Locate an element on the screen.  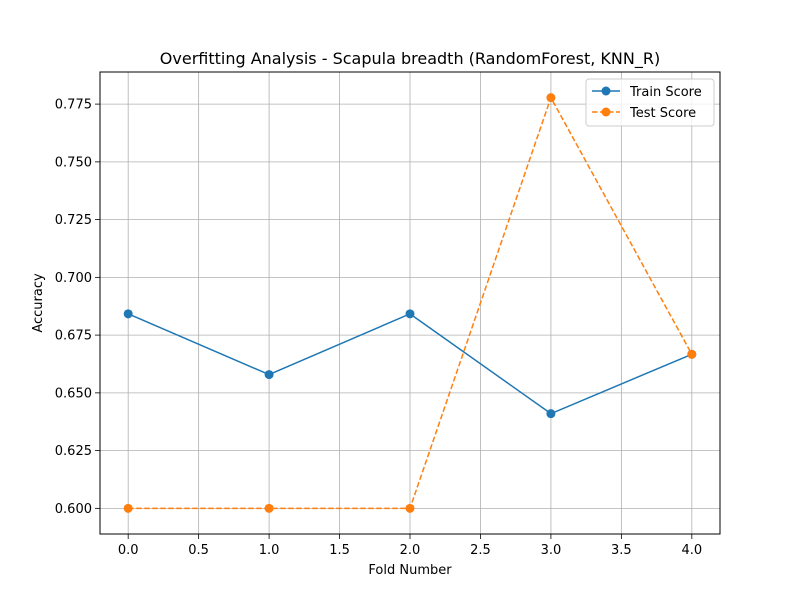
x-tick-label: 4.0 is located at coordinates (691, 550).